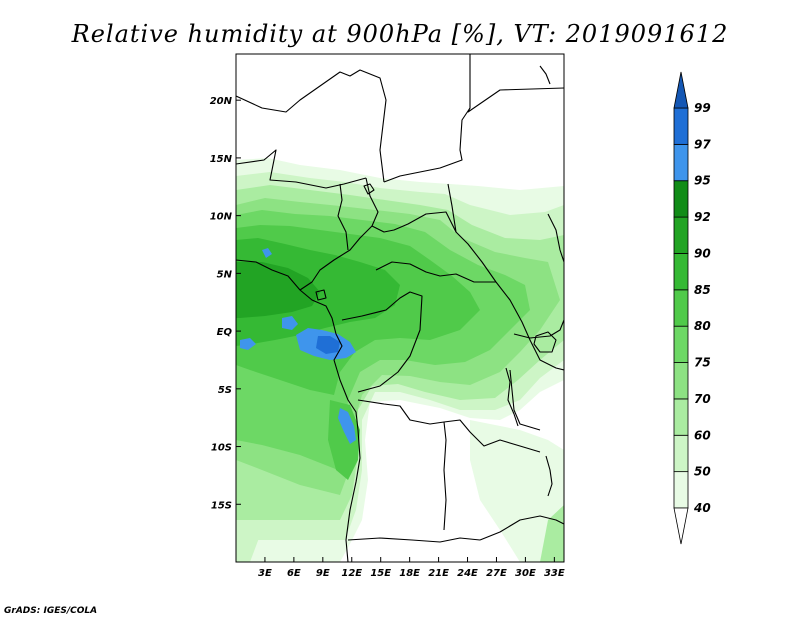 This screenshot has height=618, width=800. What do you see at coordinates (221, 505) in the screenshot?
I see `lat-tick-label: 15S` at bounding box center [221, 505].